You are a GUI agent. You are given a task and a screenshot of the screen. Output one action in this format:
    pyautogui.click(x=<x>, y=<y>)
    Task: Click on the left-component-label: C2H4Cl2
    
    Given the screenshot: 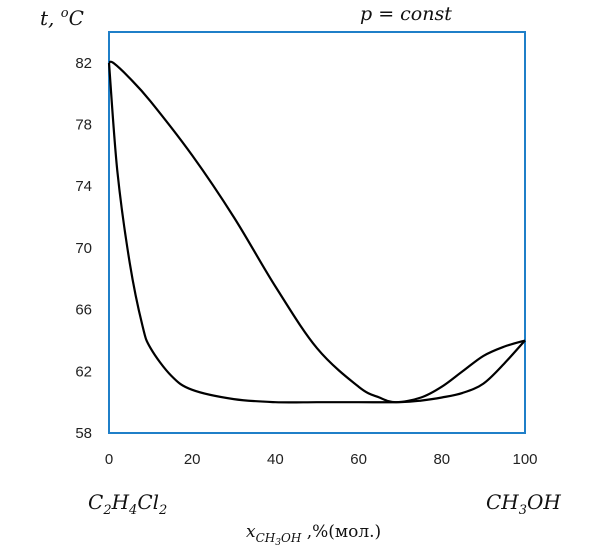 What is the action you would take?
    pyautogui.click(x=127, y=504)
    